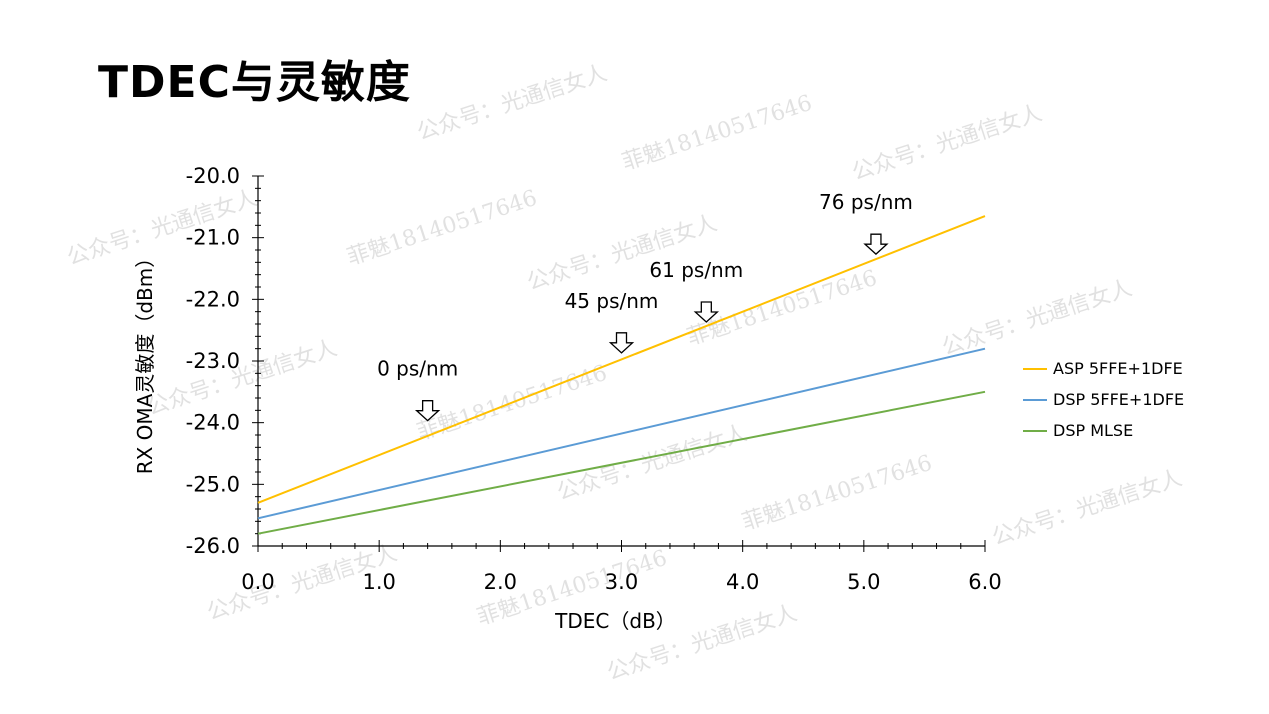 This screenshot has width=1269, height=714. I want to click on x-tick-label: 0.0, so click(257, 582).